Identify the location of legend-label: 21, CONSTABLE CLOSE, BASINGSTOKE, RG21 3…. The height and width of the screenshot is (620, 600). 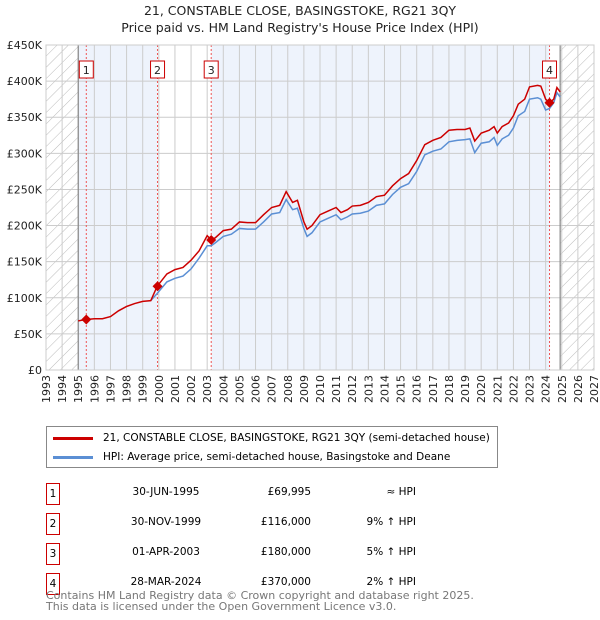
(296, 438).